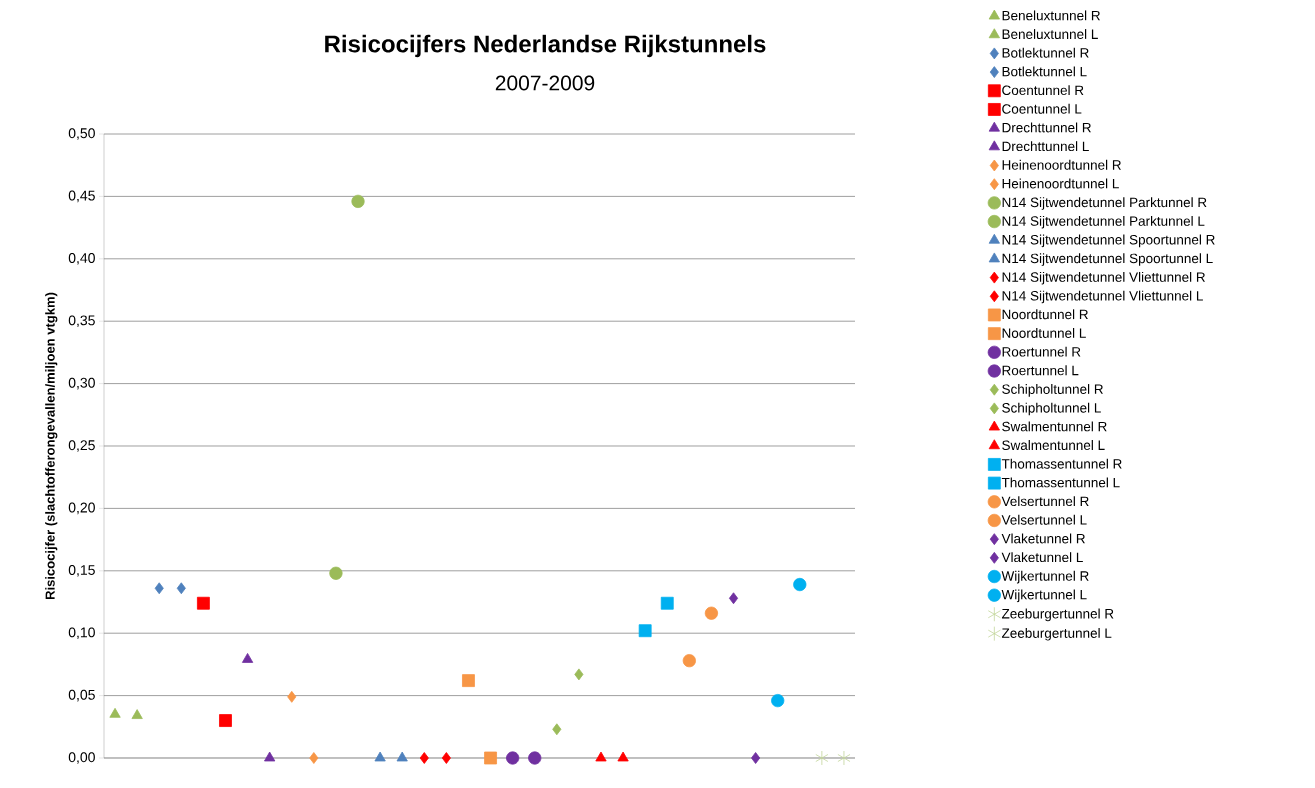  Describe the element at coordinates (81, 633) in the screenshot. I see `y-tick-label: 0,10` at that location.